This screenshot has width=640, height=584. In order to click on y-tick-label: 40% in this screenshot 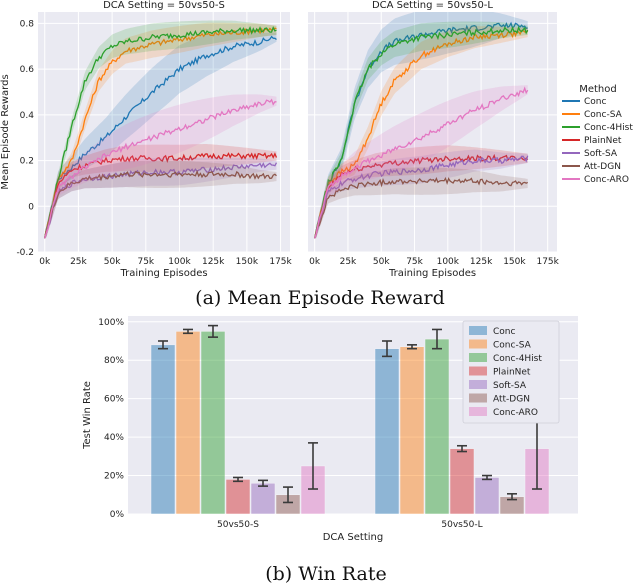, I will do `click(114, 438)`.